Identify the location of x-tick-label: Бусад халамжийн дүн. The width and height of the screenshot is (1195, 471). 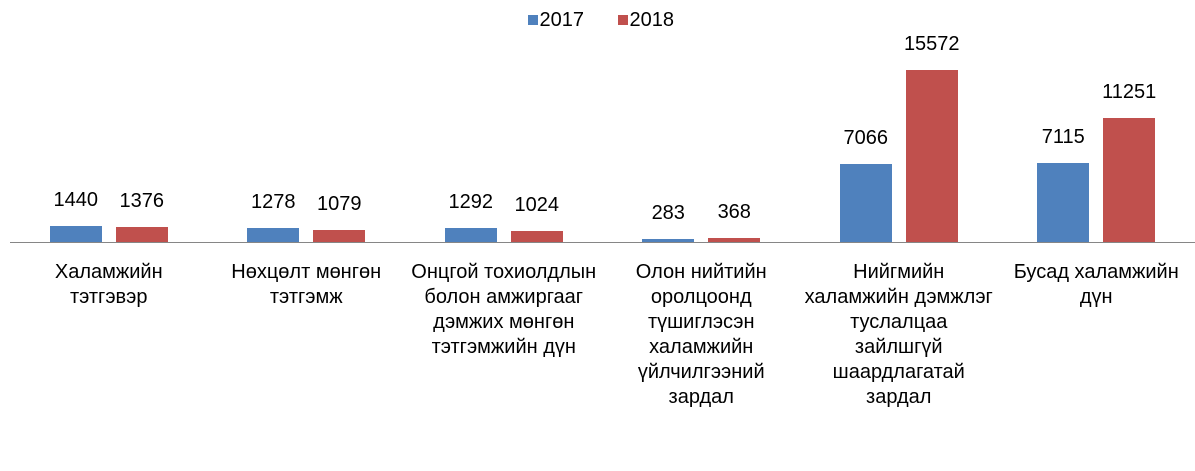
(1096, 284).